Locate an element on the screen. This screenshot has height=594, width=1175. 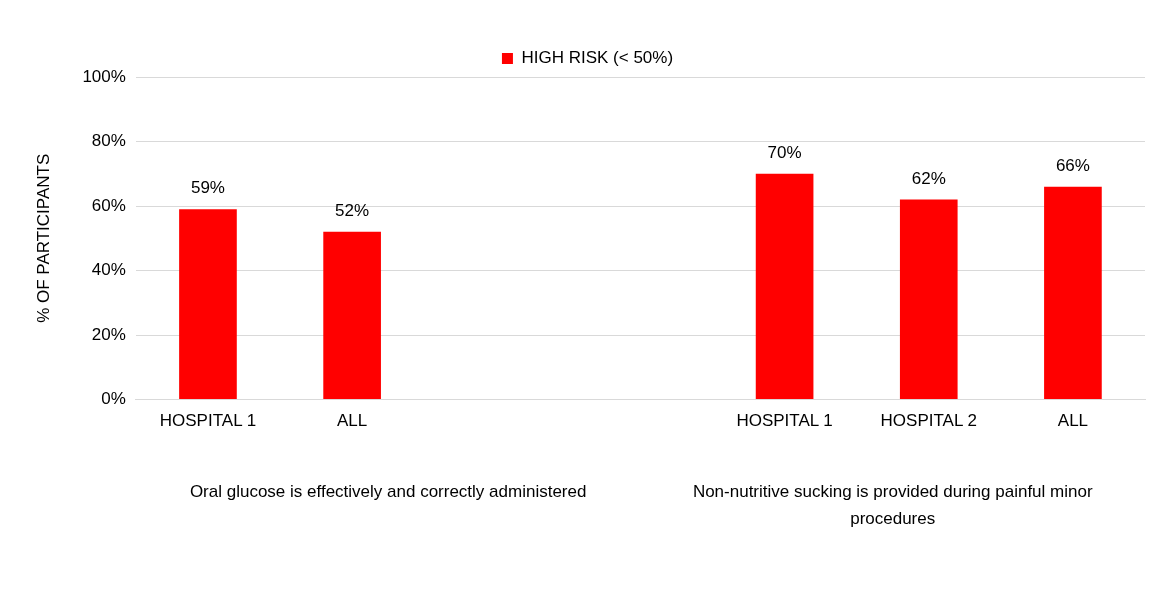
data-label: 59% is located at coordinates (207, 188).